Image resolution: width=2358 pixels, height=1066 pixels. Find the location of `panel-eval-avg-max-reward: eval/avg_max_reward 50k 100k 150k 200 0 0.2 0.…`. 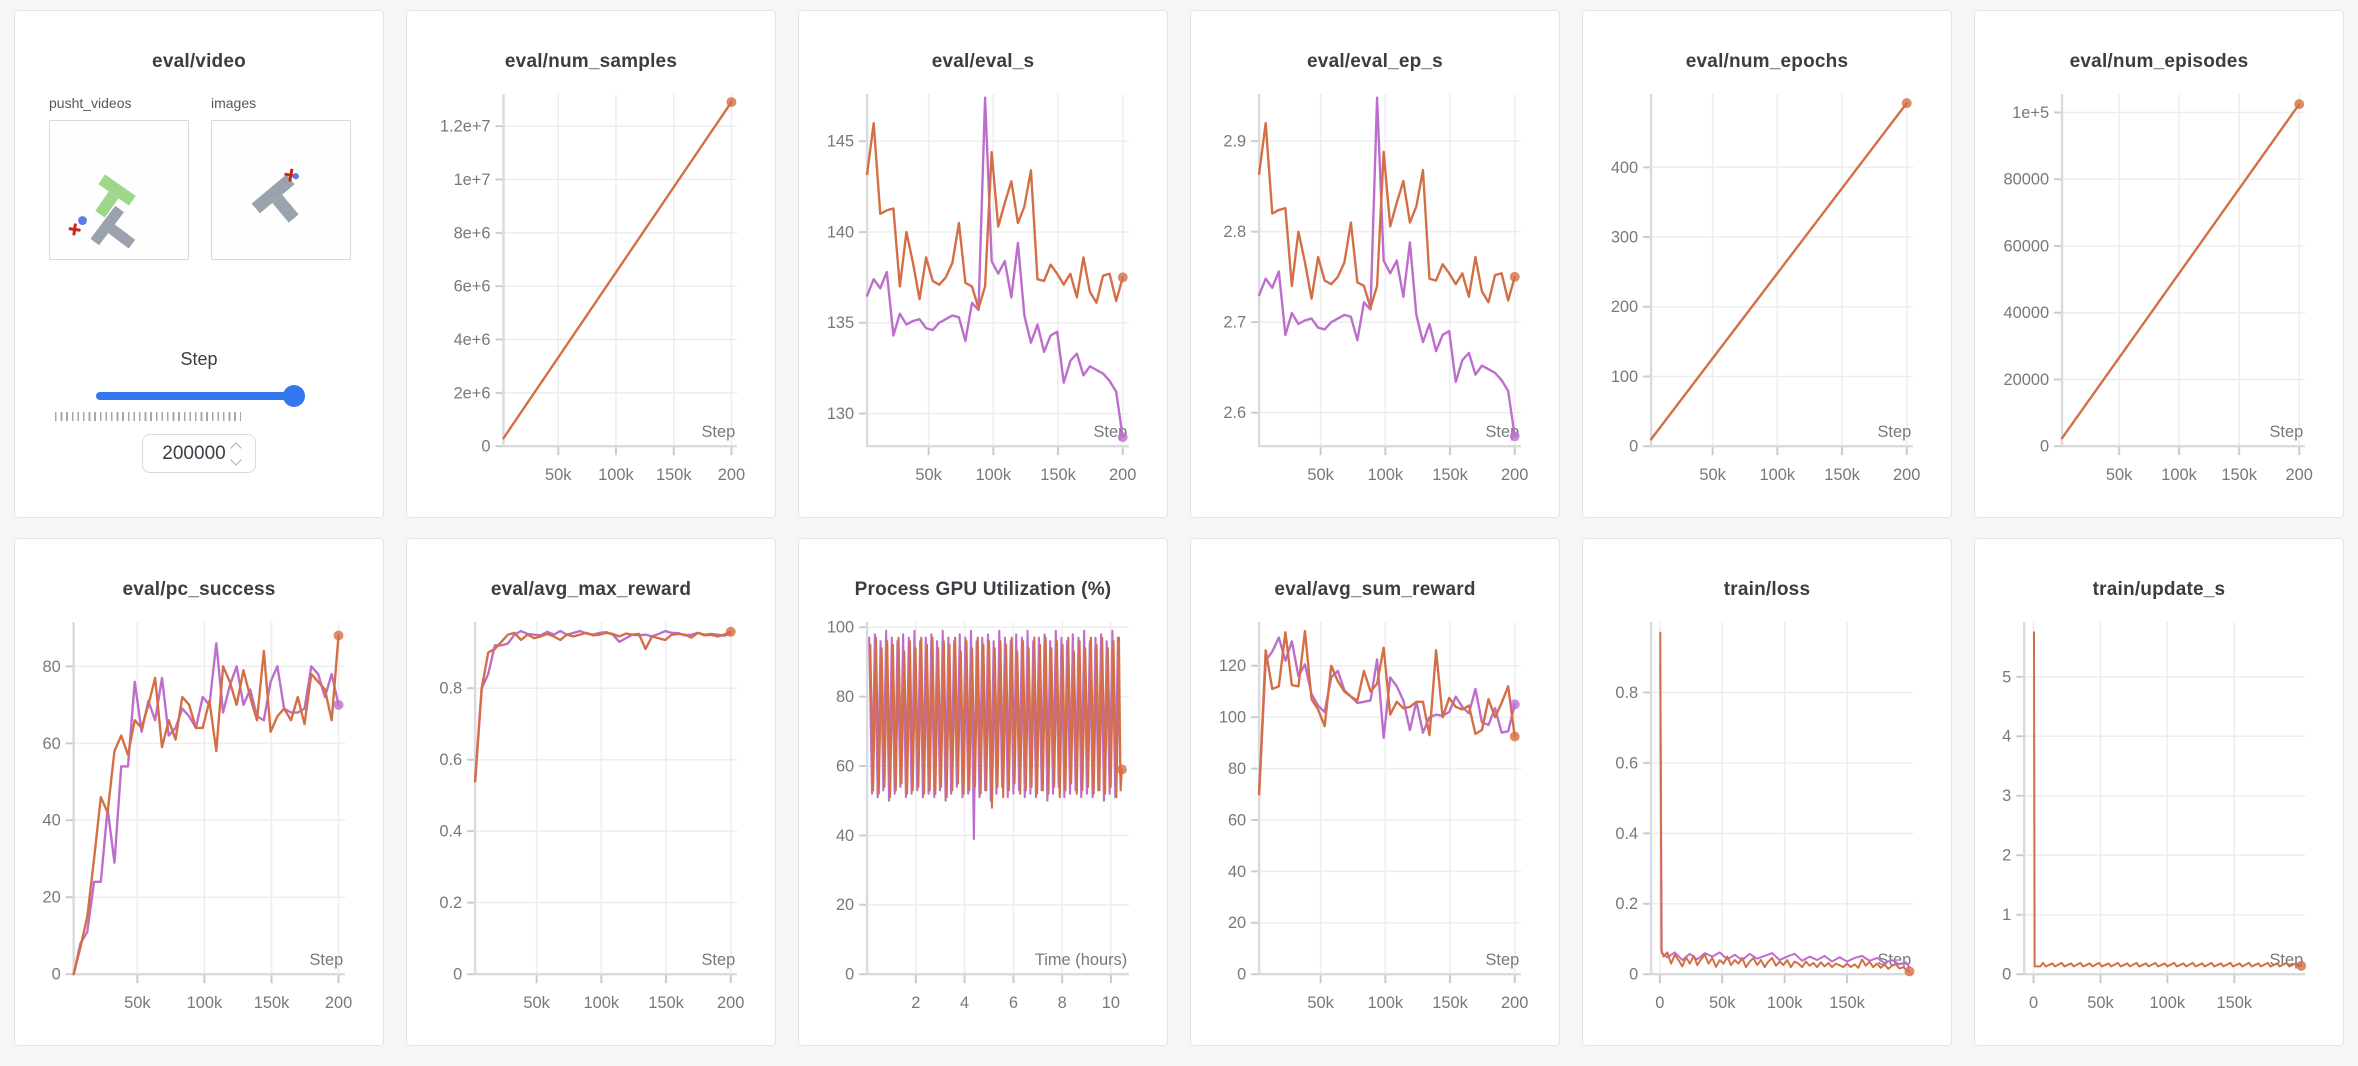

panel-eval-avg-max-reward: eval/avg_max_reward 50k 100k 150k 200 0 0.2 0.… is located at coordinates (591, 792).